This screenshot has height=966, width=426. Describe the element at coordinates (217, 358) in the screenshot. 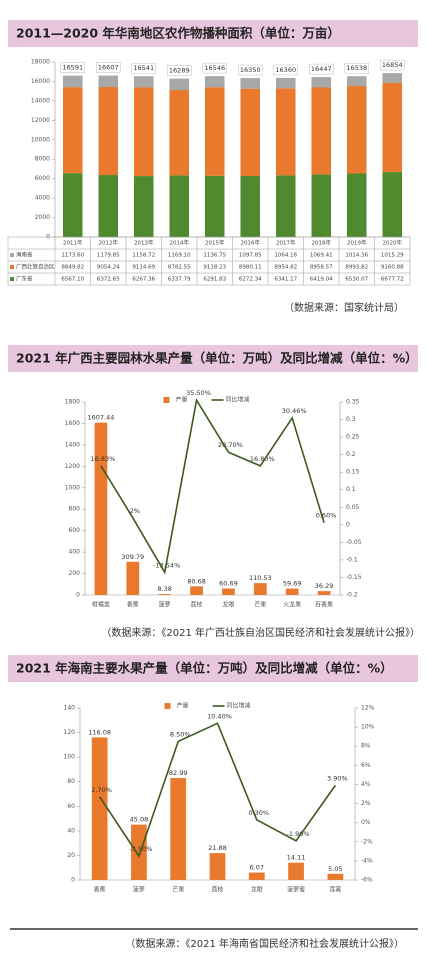

I see `chart-title: 2021 年广西主要园林水果产量（单位：万吨）及同比增减（单位：%）` at that location.